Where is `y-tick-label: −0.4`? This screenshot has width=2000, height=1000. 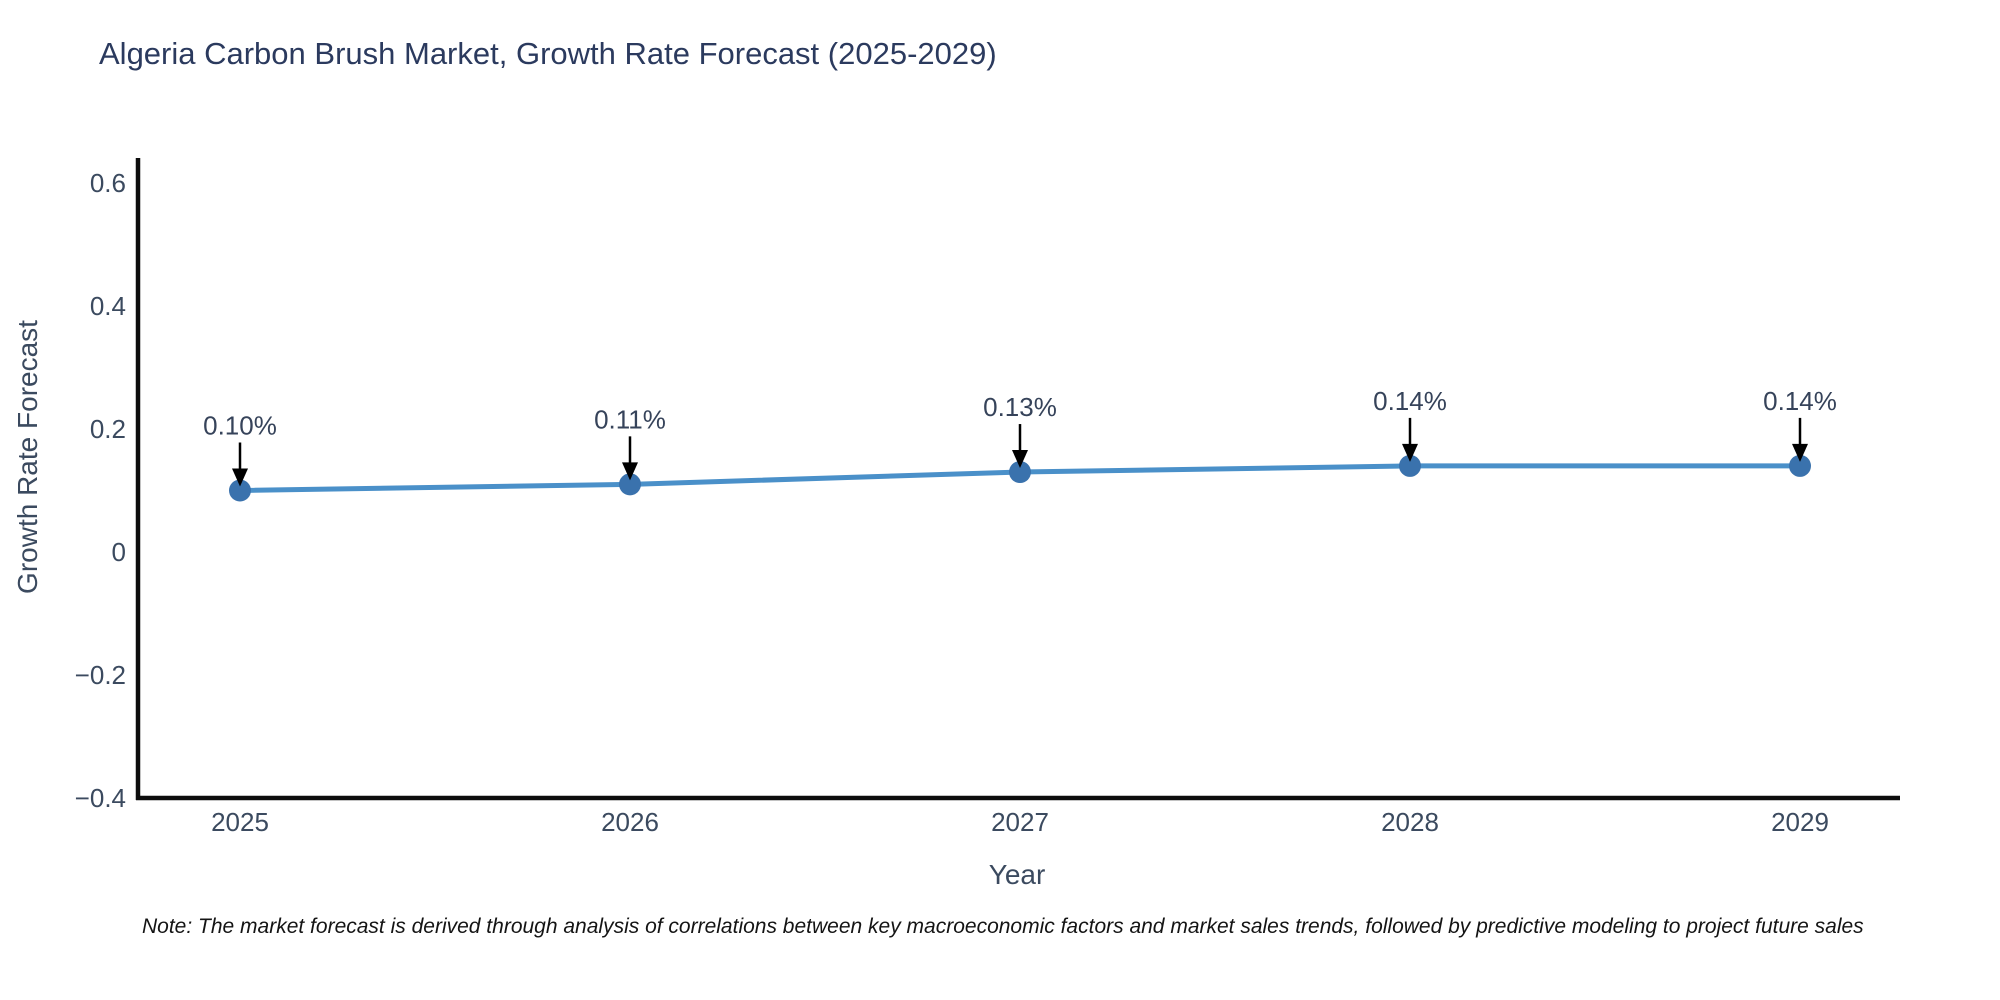 y-tick-label: −0.4 is located at coordinates (100, 798).